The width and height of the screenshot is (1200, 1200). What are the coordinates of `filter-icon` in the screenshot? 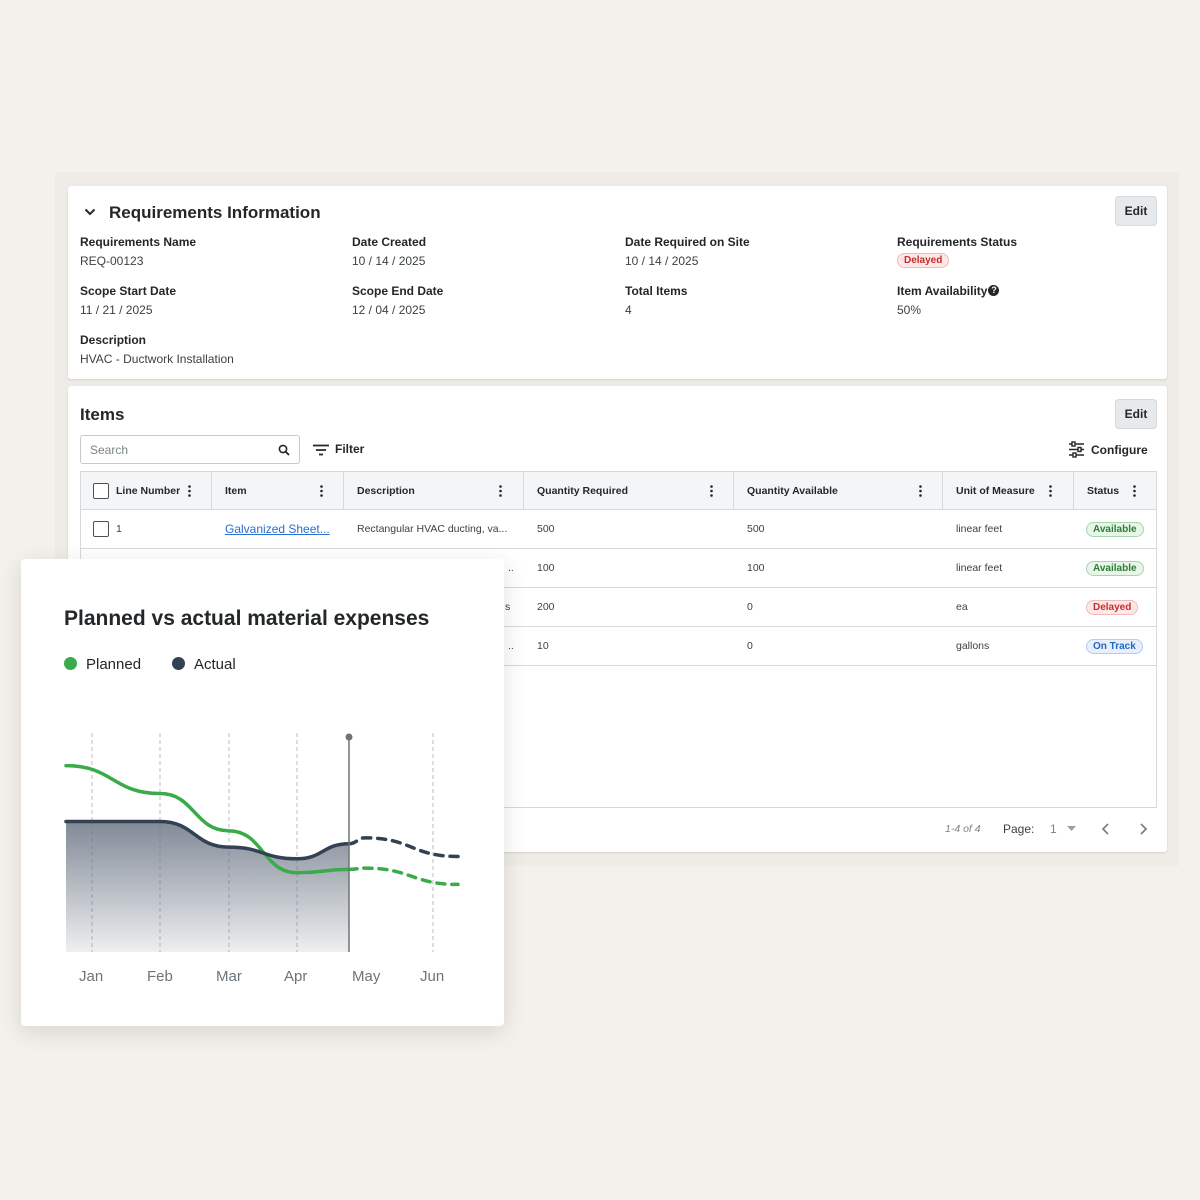 It's located at (321, 450).